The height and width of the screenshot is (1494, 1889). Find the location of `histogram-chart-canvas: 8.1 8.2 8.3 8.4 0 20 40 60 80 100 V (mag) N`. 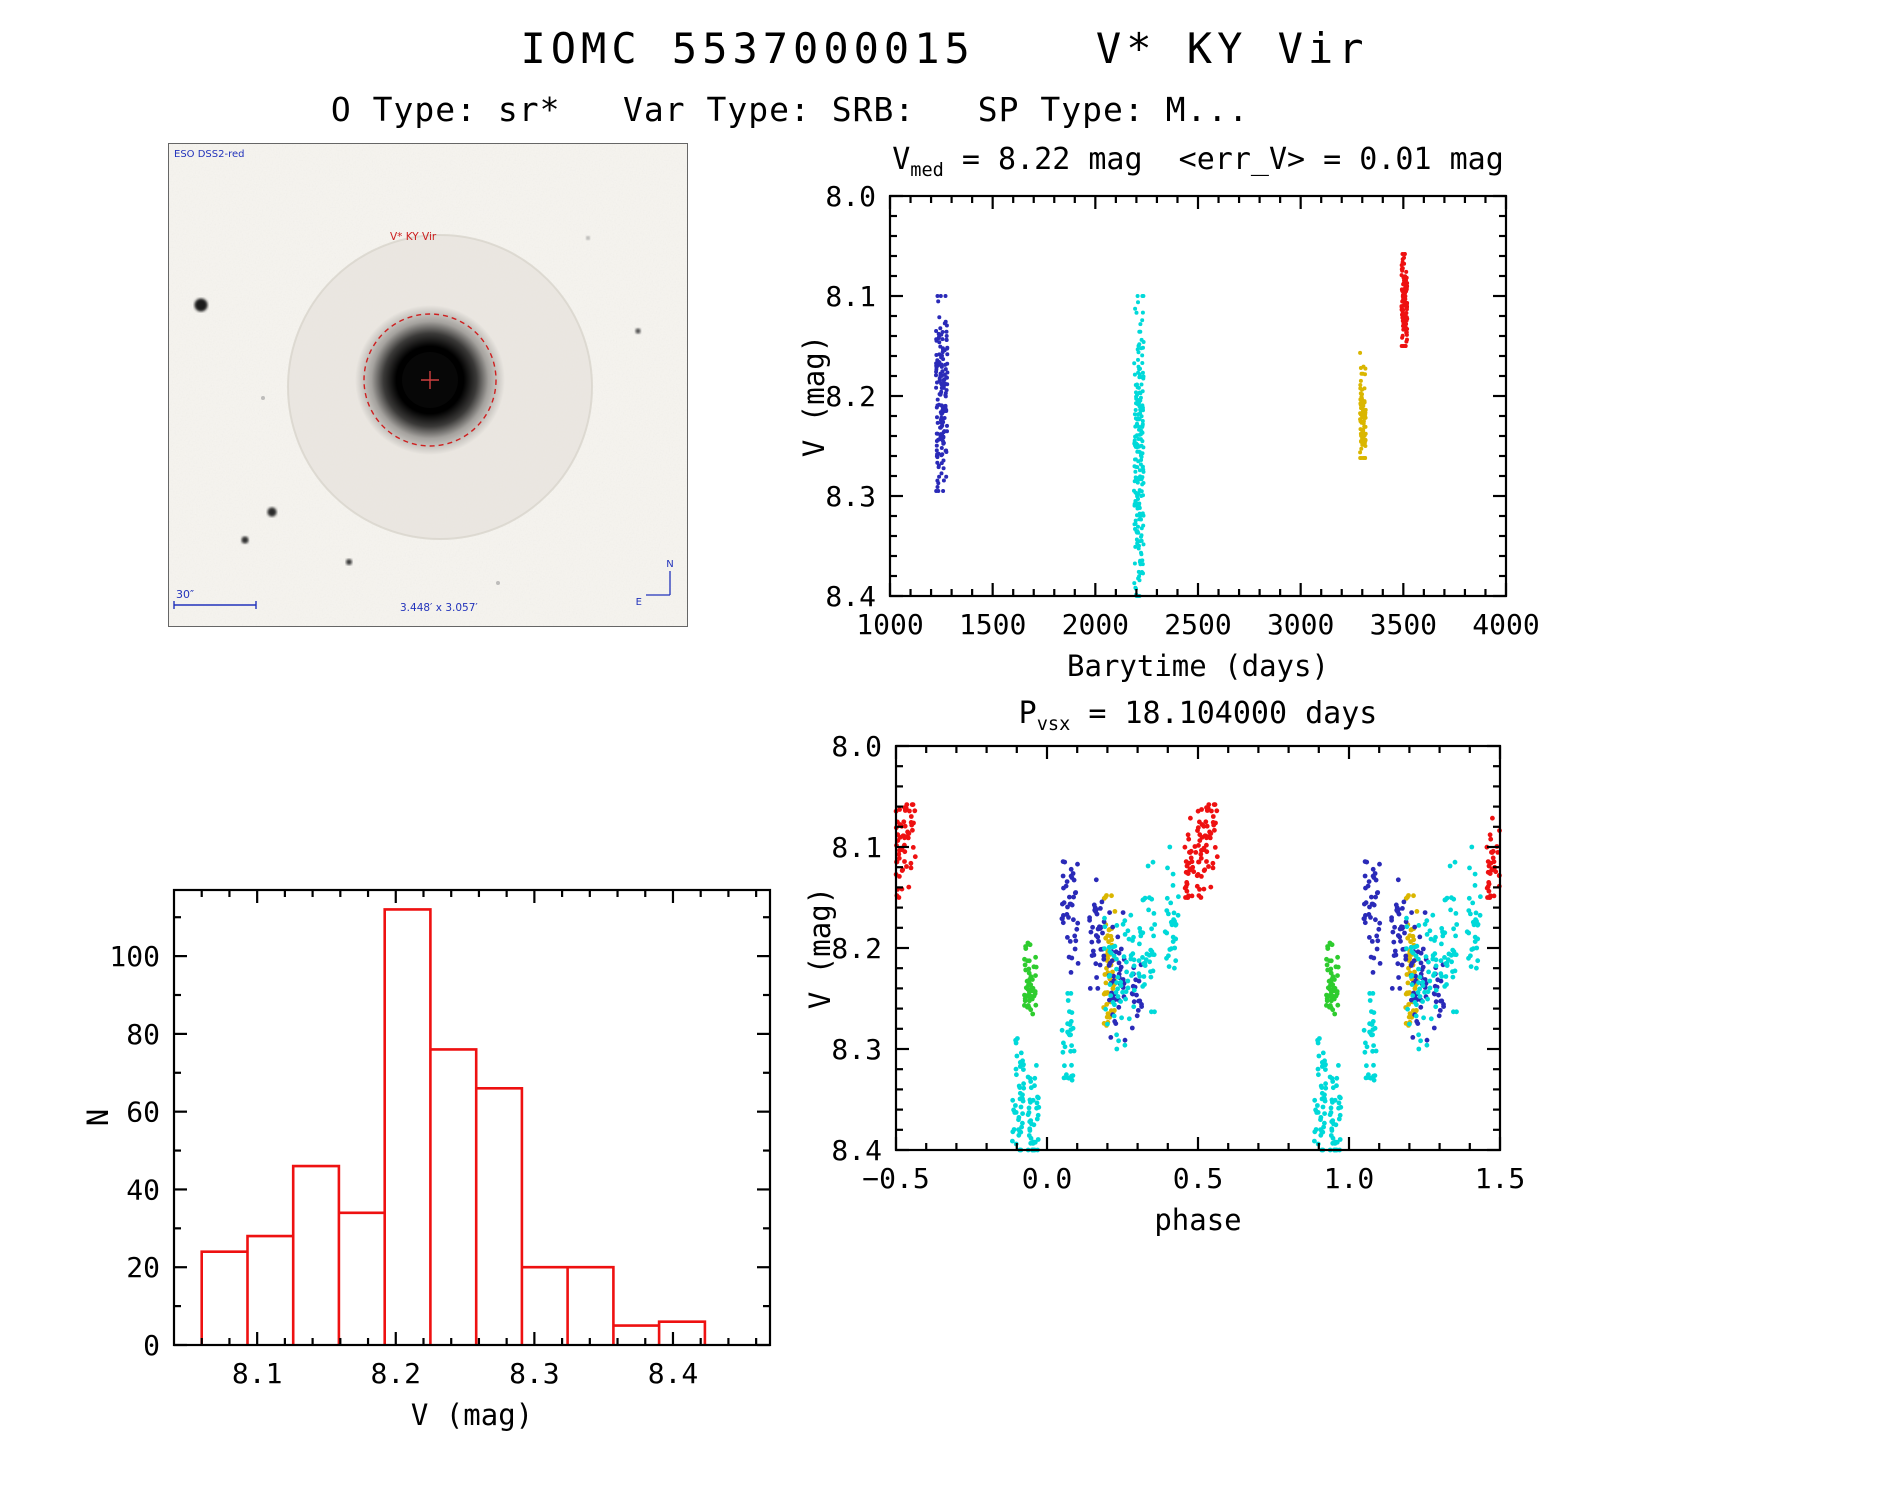

histogram-chart-canvas: 8.1 8.2 8.3 8.4 0 20 40 60 80 100 V (mag) N is located at coordinates (426, 1160).